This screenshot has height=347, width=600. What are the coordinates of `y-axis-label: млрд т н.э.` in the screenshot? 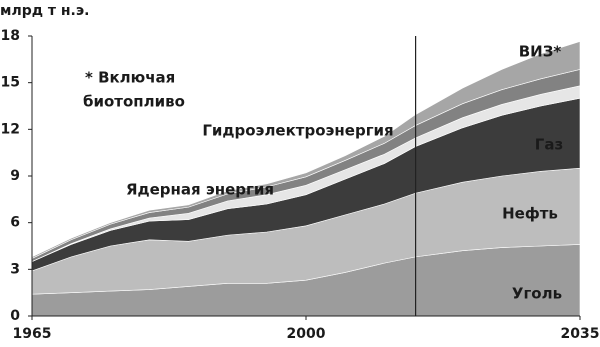 It's located at (45, 11).